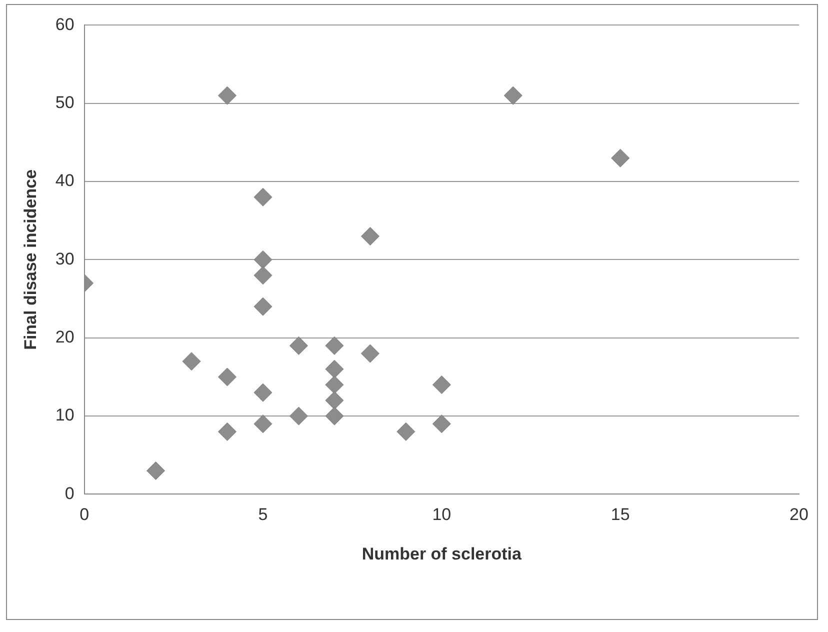 The width and height of the screenshot is (828, 632). Describe the element at coordinates (64, 102) in the screenshot. I see `y-tick-label: 50` at that location.